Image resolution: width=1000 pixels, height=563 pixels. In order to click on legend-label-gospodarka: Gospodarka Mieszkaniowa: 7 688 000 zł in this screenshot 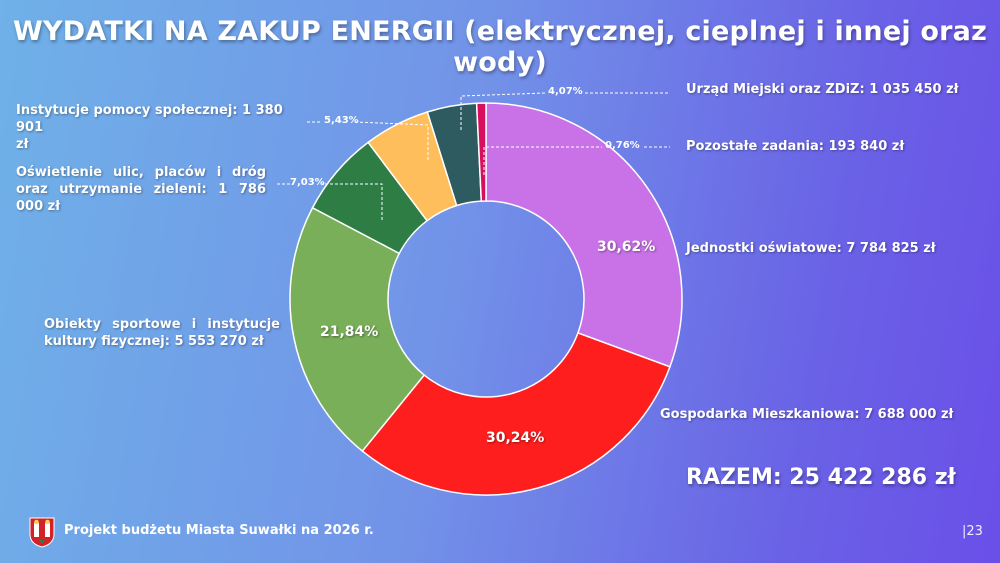, I will do `click(807, 414)`.